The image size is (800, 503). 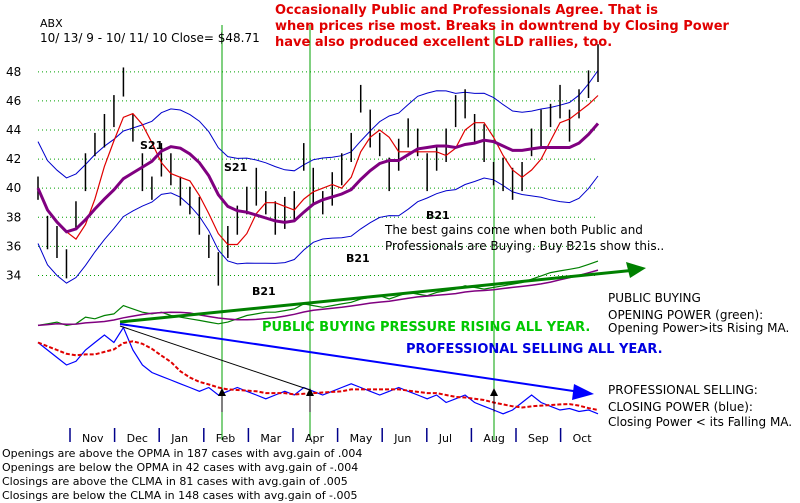 I want to click on prof-selling-title: PROFESSIONAL SELLING:, so click(x=683, y=390).